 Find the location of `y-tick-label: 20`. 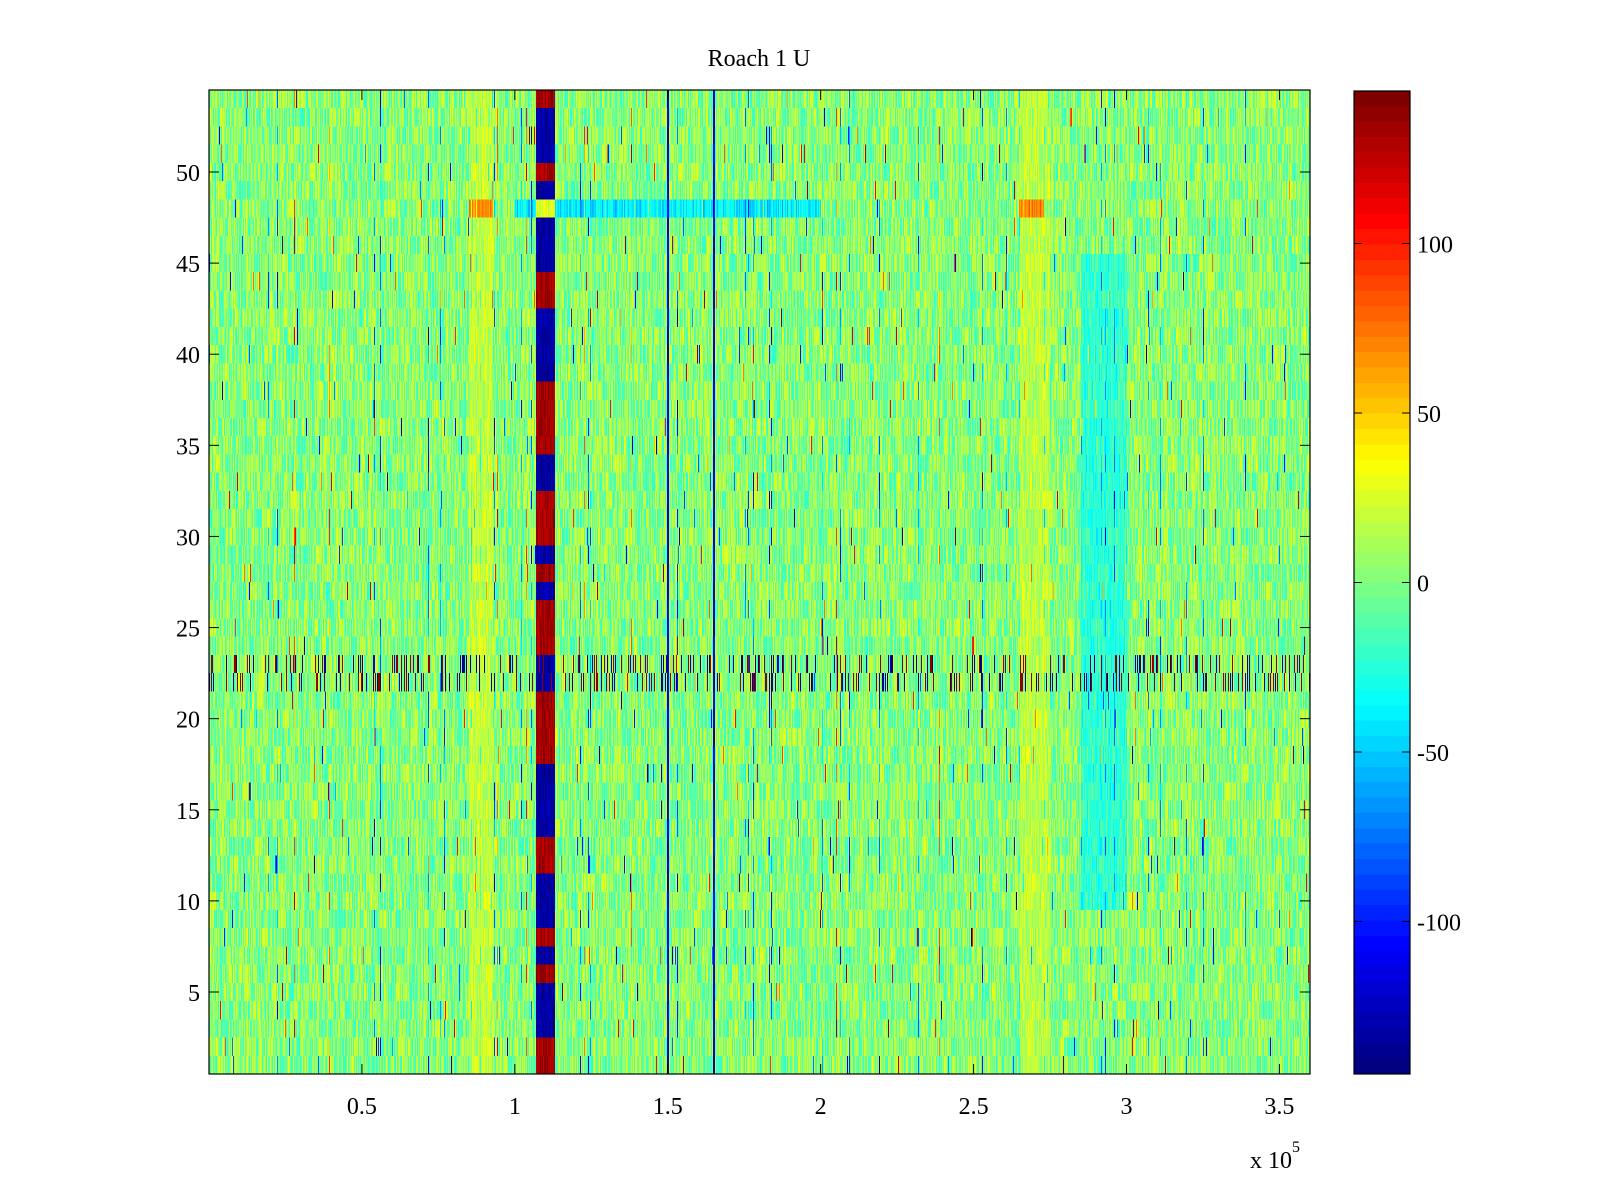

y-tick-label: 20 is located at coordinates (188, 721).